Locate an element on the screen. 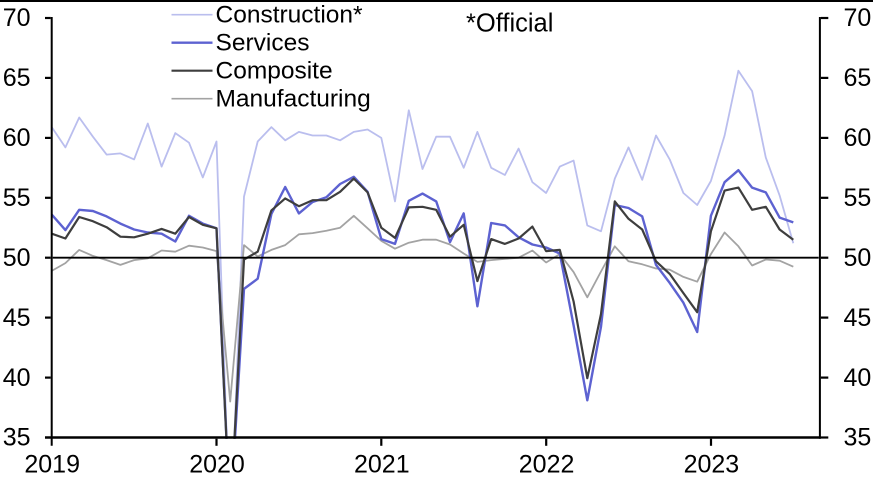  svg-text: 2019 is located at coordinates (52, 464).